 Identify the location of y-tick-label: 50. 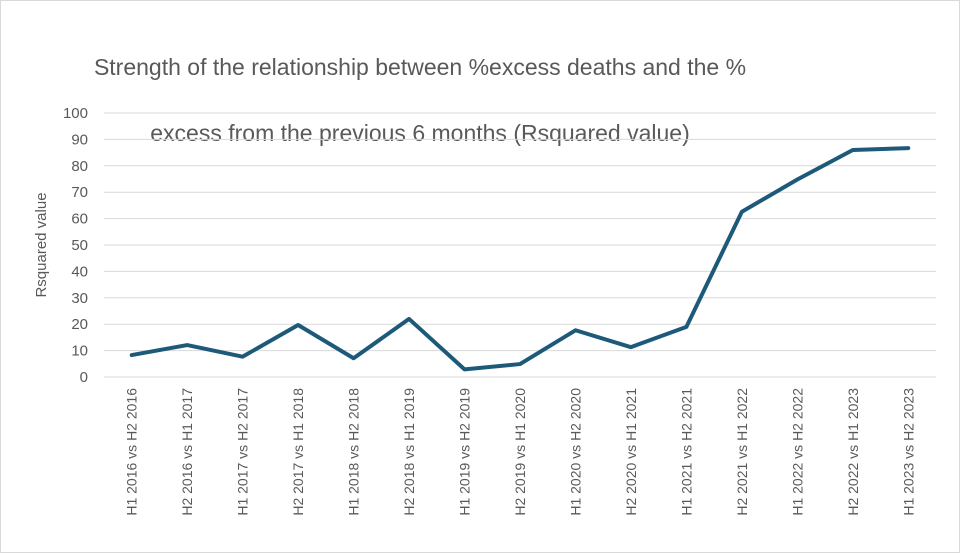
(79, 245).